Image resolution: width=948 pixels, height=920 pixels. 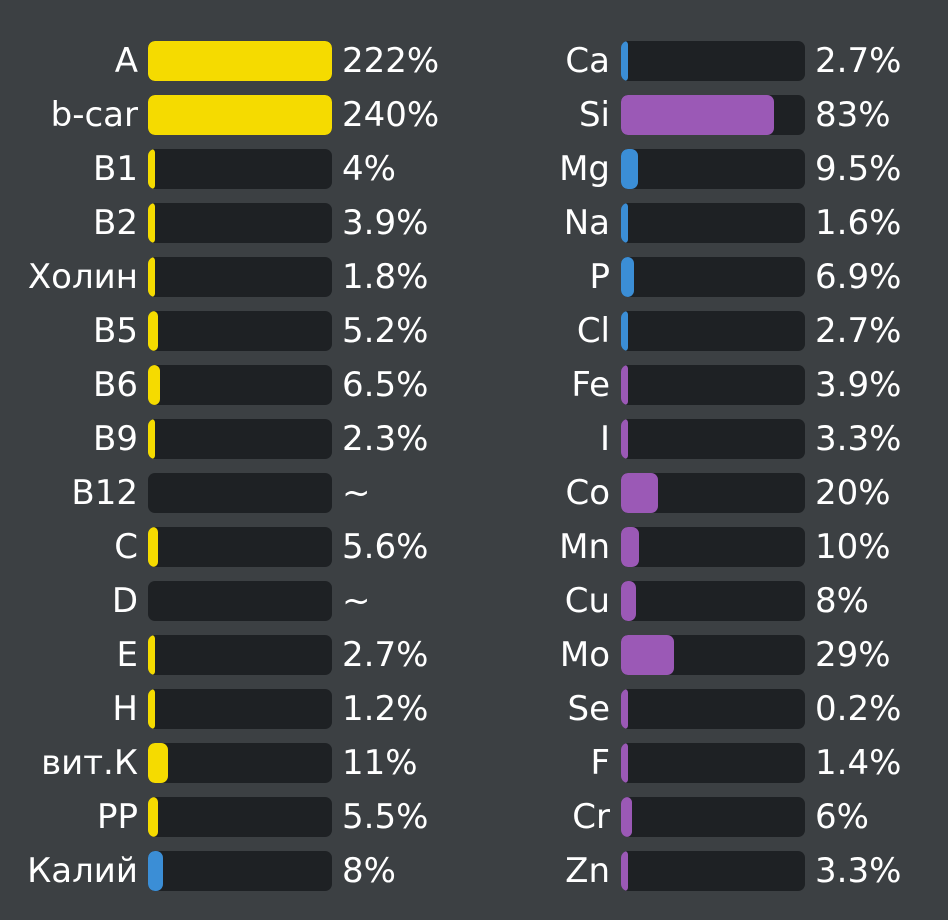 I want to click on bar-label: Cr, so click(x=591, y=817).